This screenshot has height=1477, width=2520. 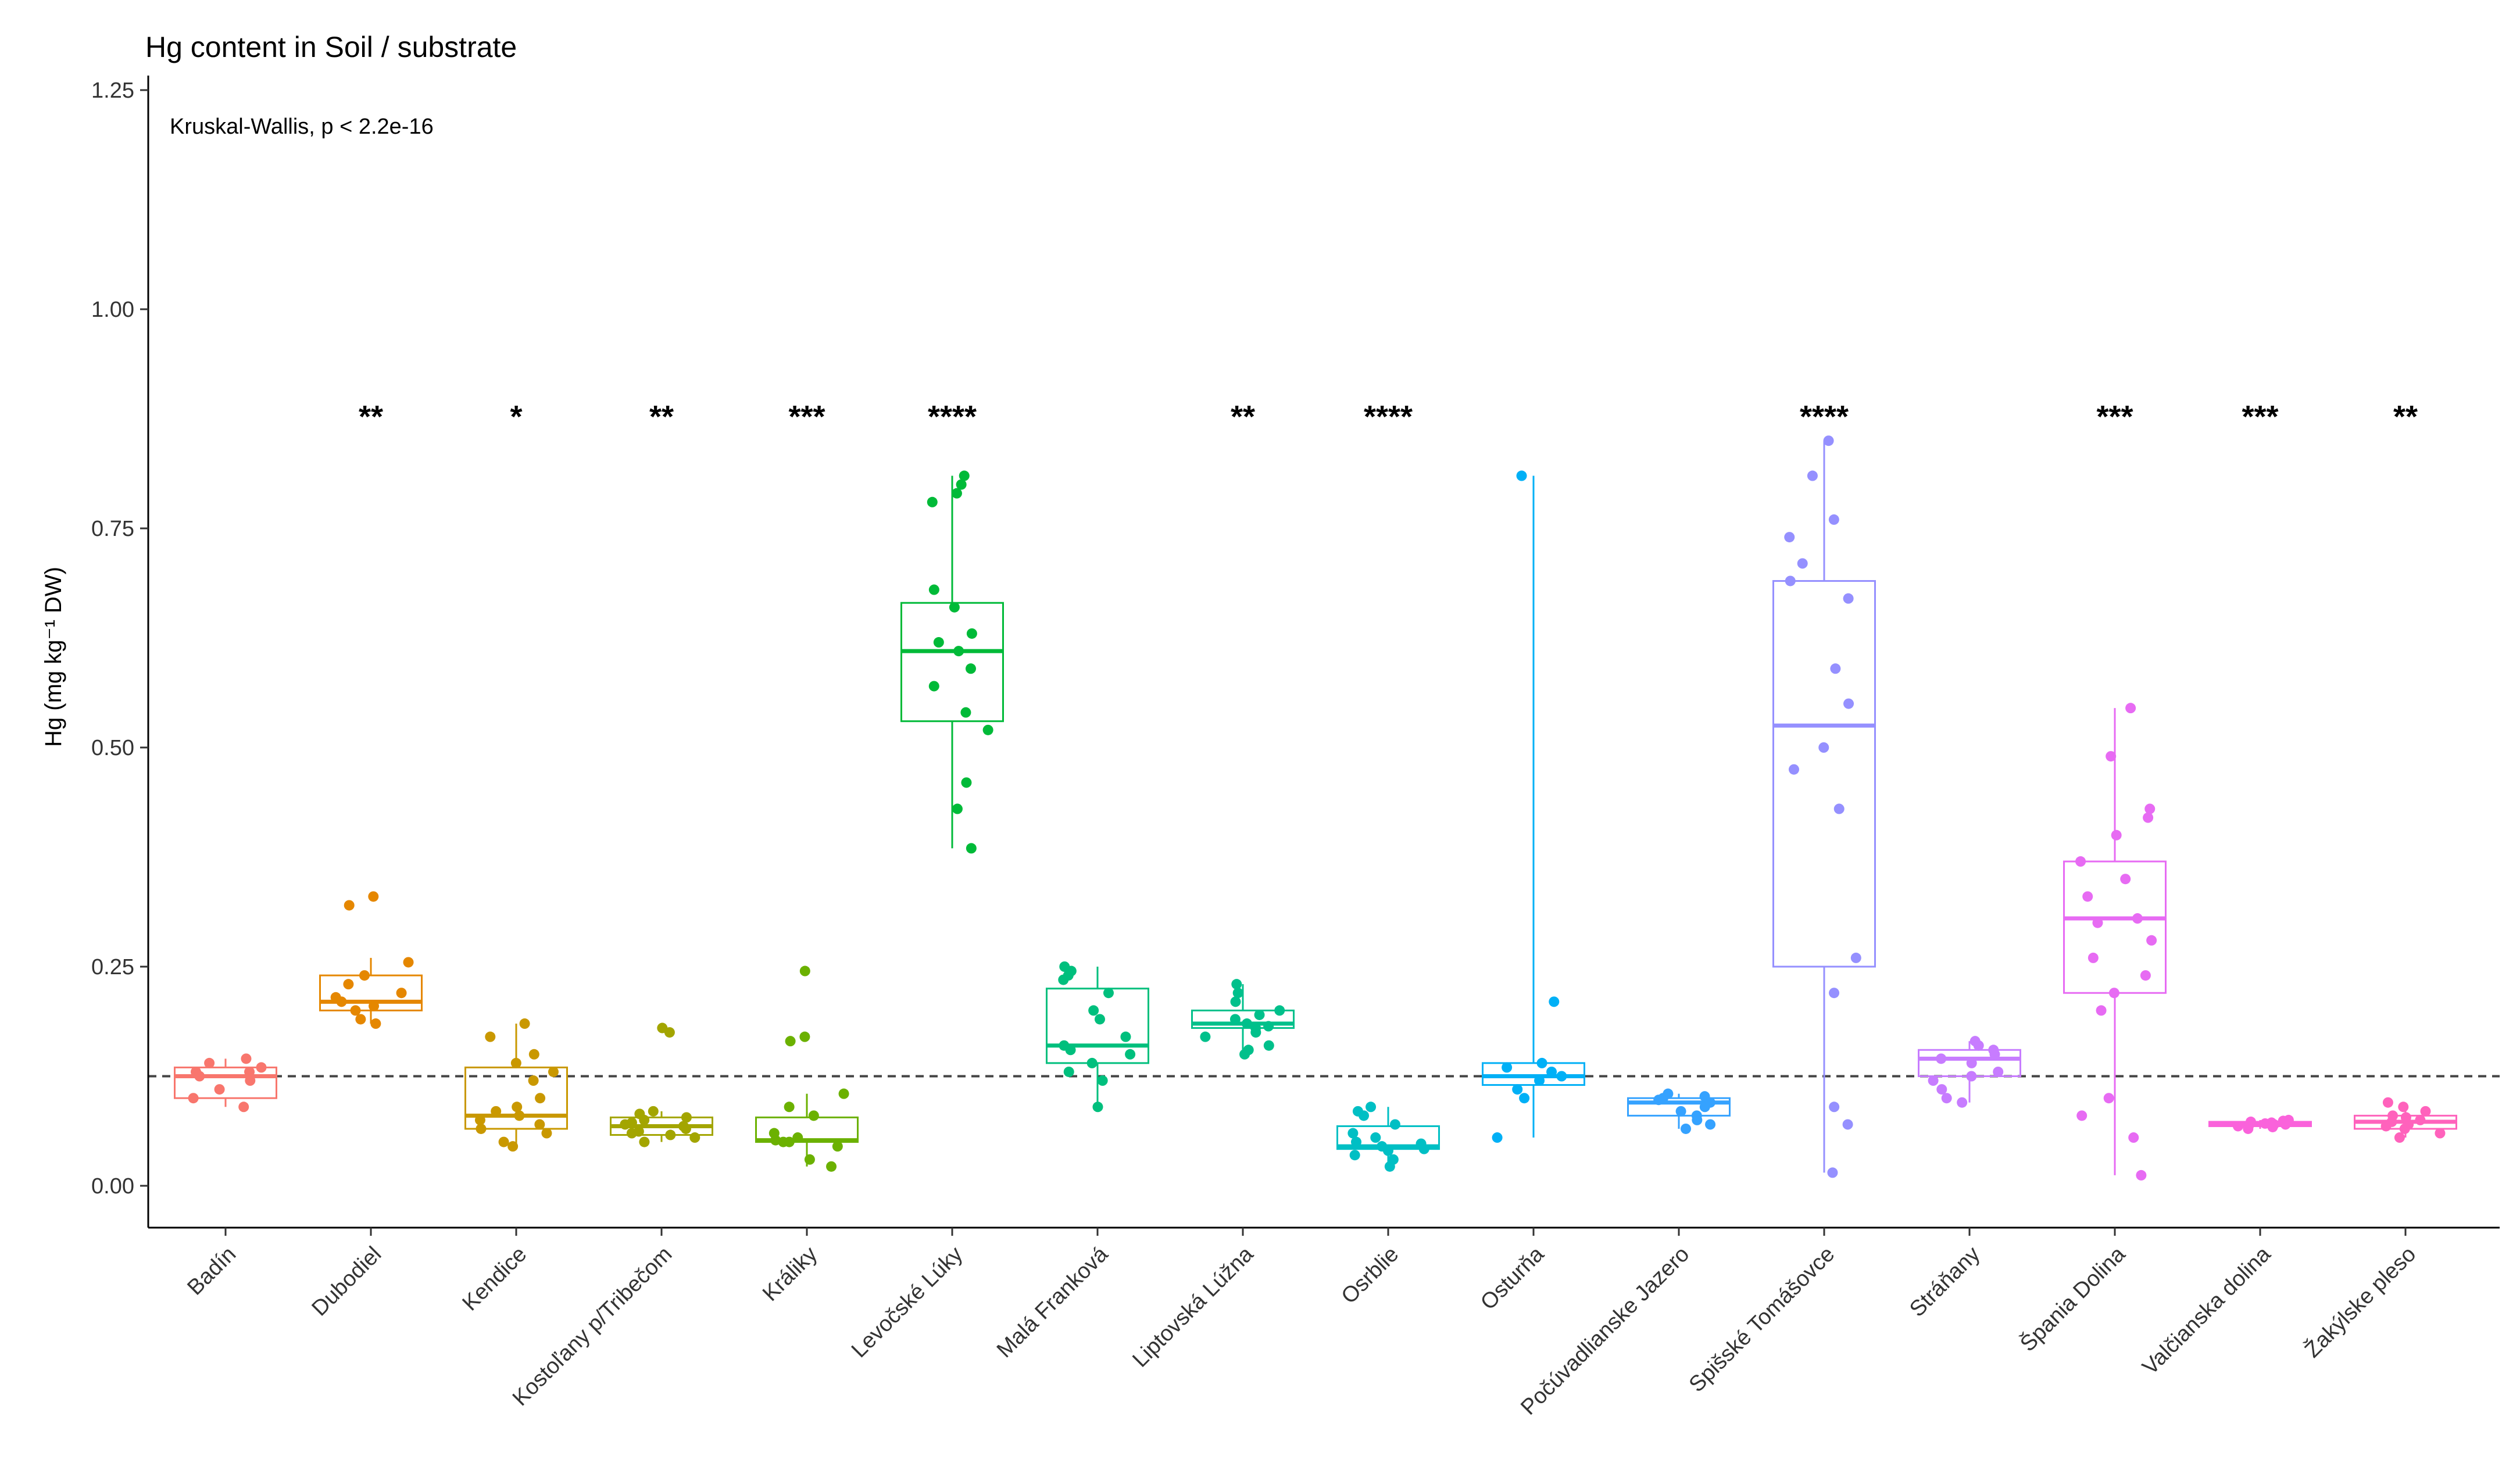 I want to click on box-group: *, so click(x=516, y=775).